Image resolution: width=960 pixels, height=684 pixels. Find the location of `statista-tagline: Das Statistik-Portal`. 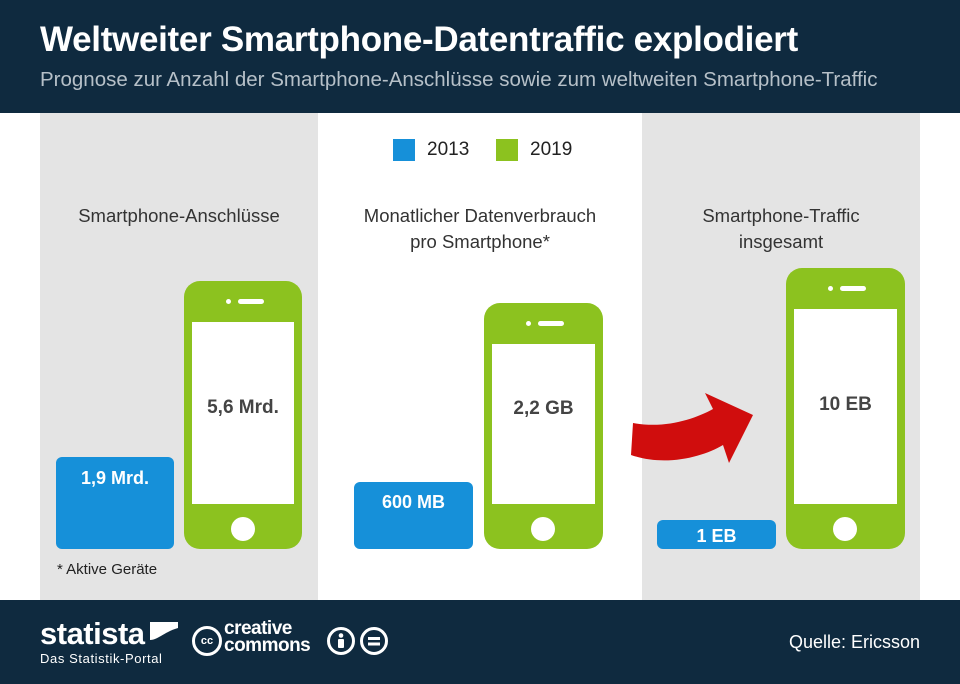

statista-tagline: Das Statistik-Portal is located at coordinates (101, 658).